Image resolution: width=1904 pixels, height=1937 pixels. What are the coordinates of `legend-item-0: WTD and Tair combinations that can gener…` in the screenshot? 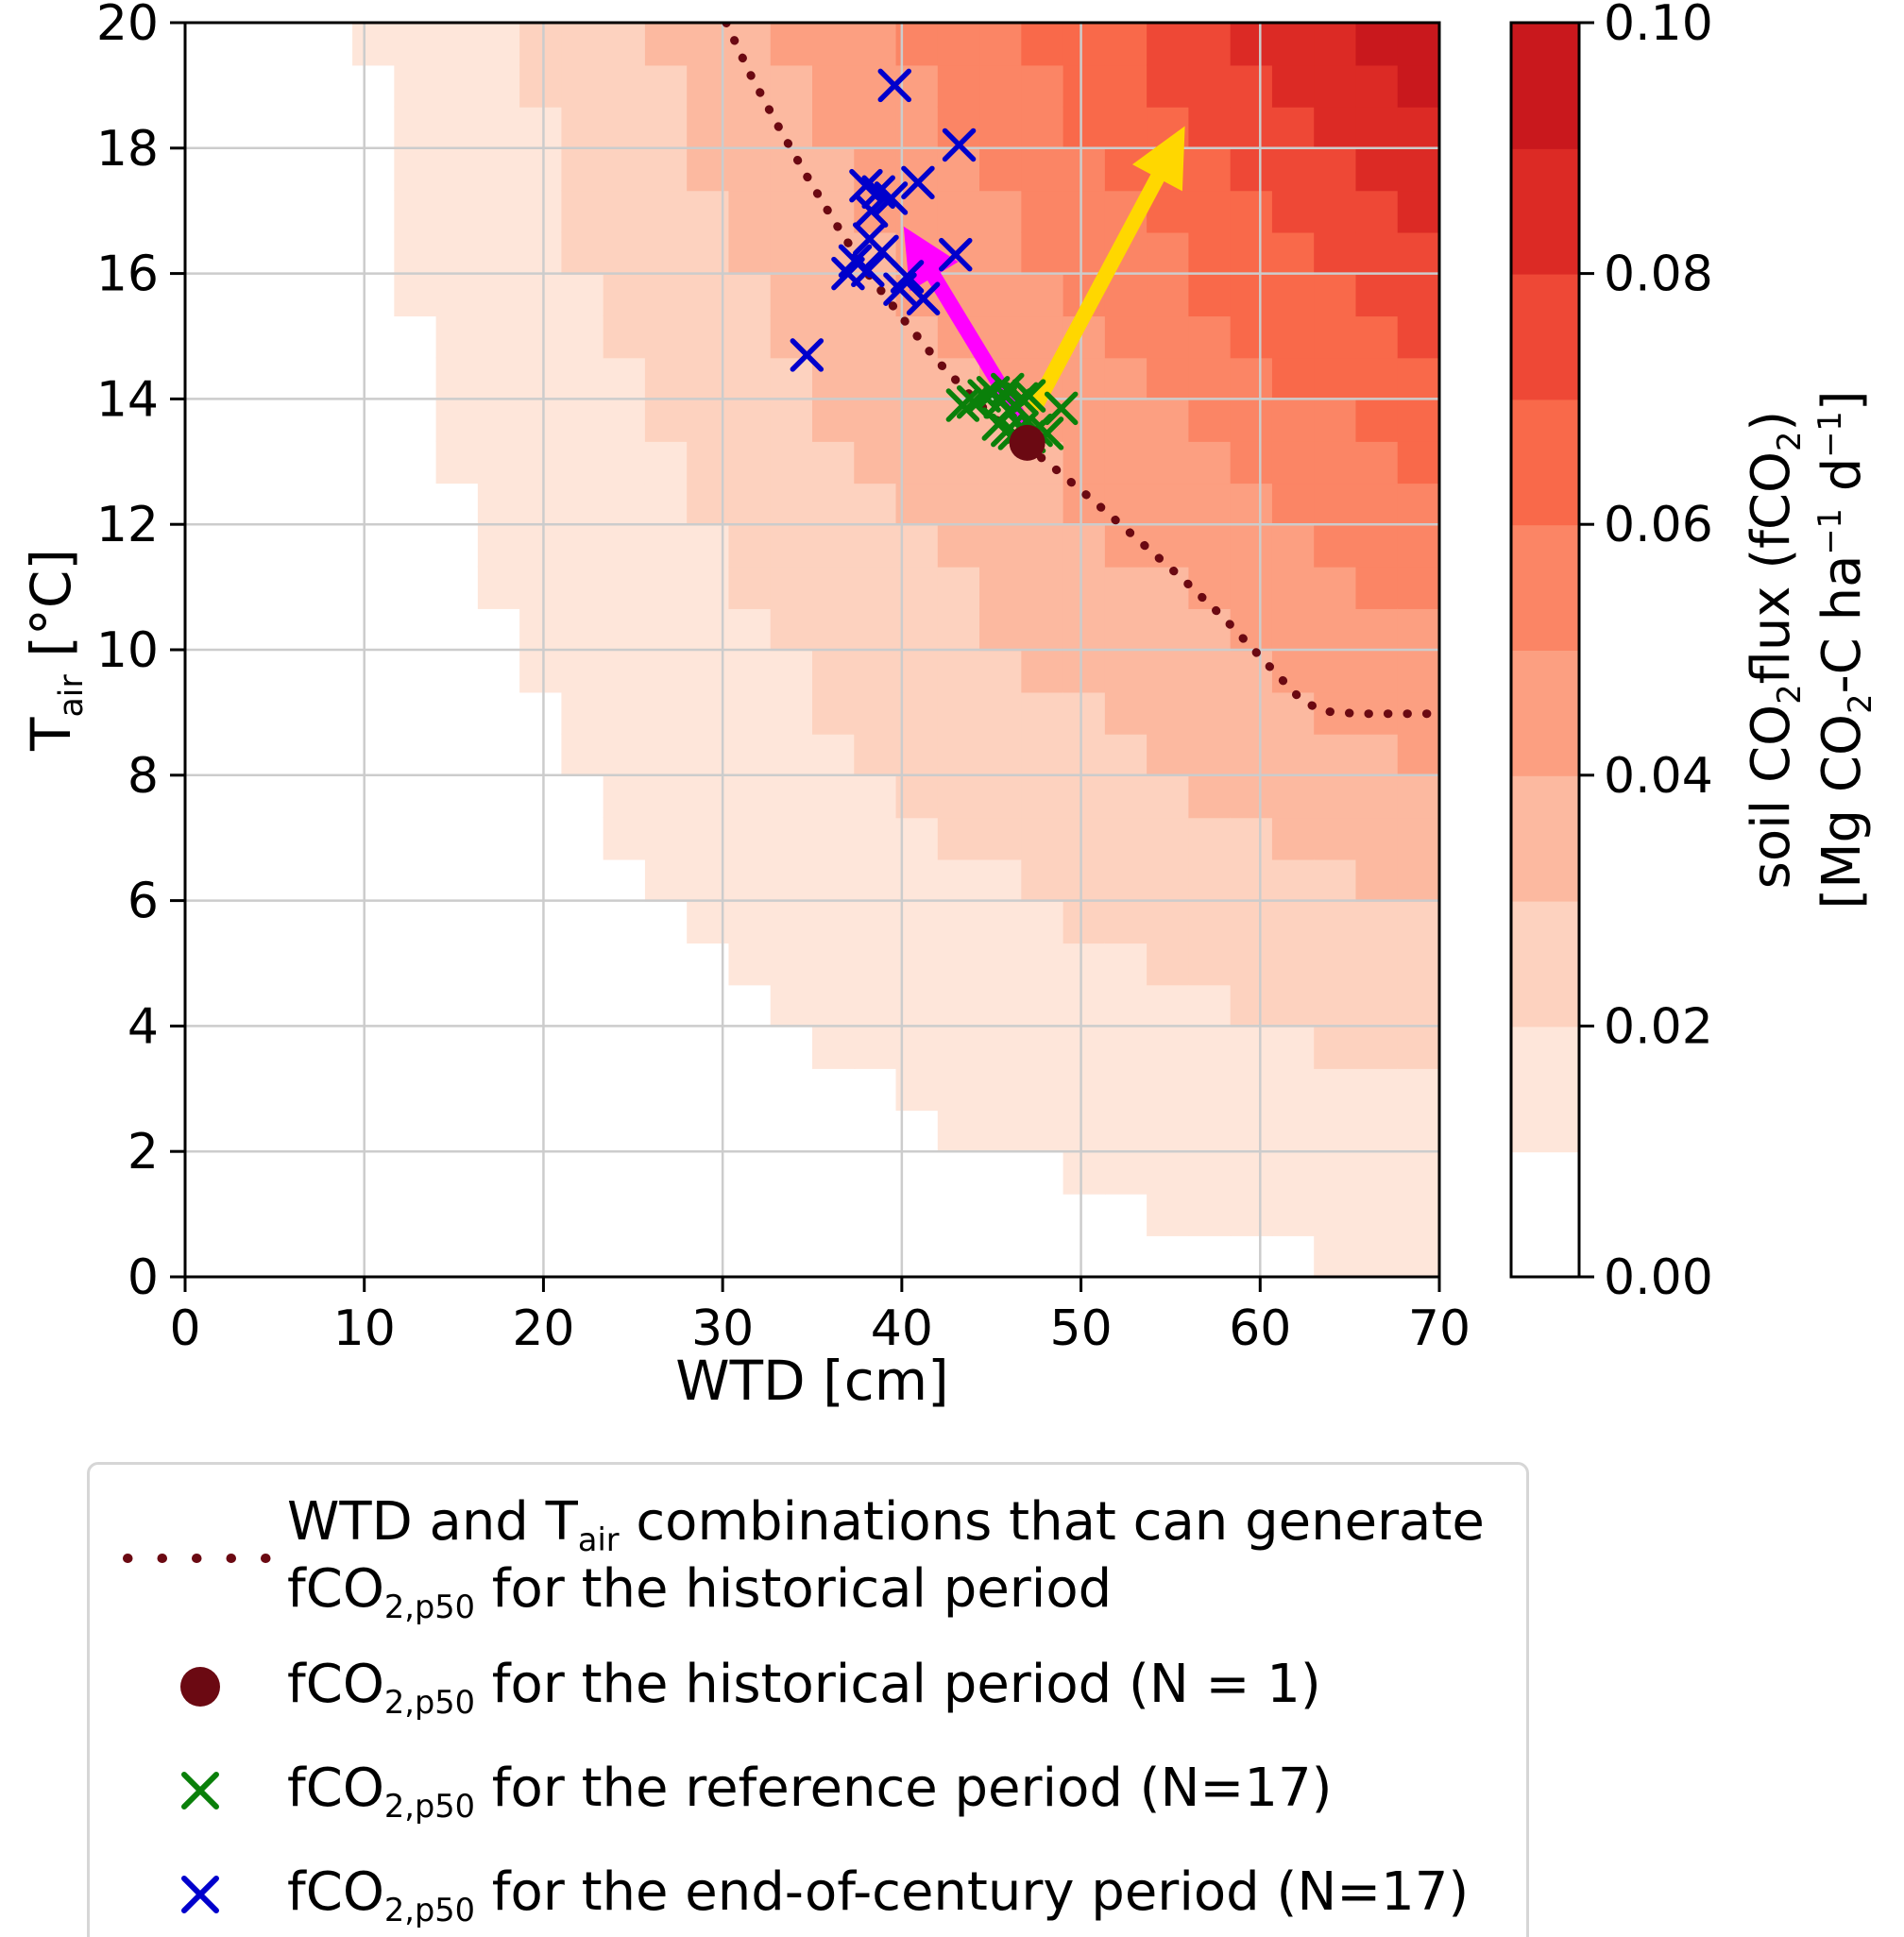 It's located at (798, 1558).